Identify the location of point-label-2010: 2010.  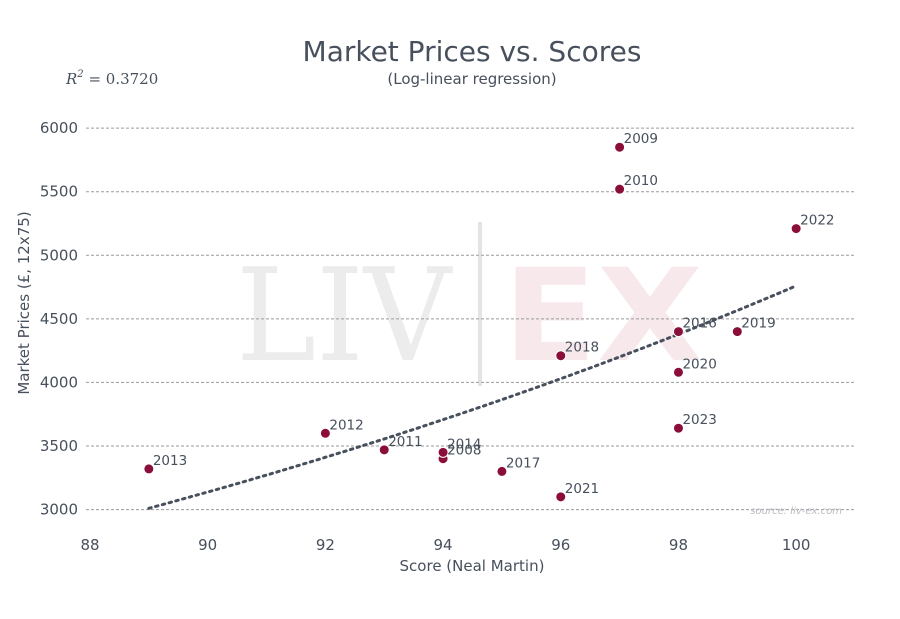
(641, 181).